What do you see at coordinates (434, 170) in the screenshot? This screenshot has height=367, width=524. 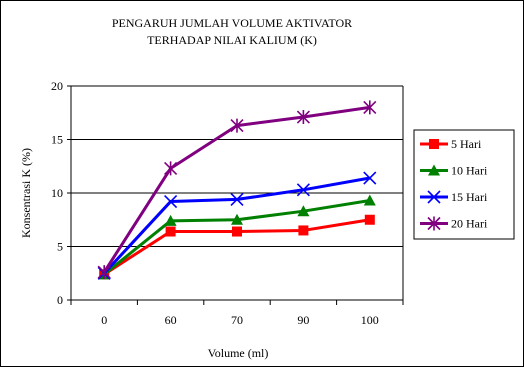 I see `legend-marker-10-hari` at bounding box center [434, 170].